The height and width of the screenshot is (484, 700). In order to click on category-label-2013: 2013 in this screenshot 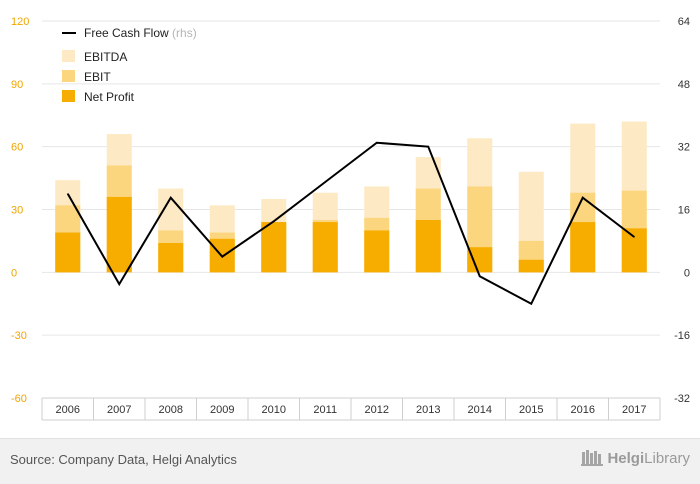, I will do `click(428, 410)`.